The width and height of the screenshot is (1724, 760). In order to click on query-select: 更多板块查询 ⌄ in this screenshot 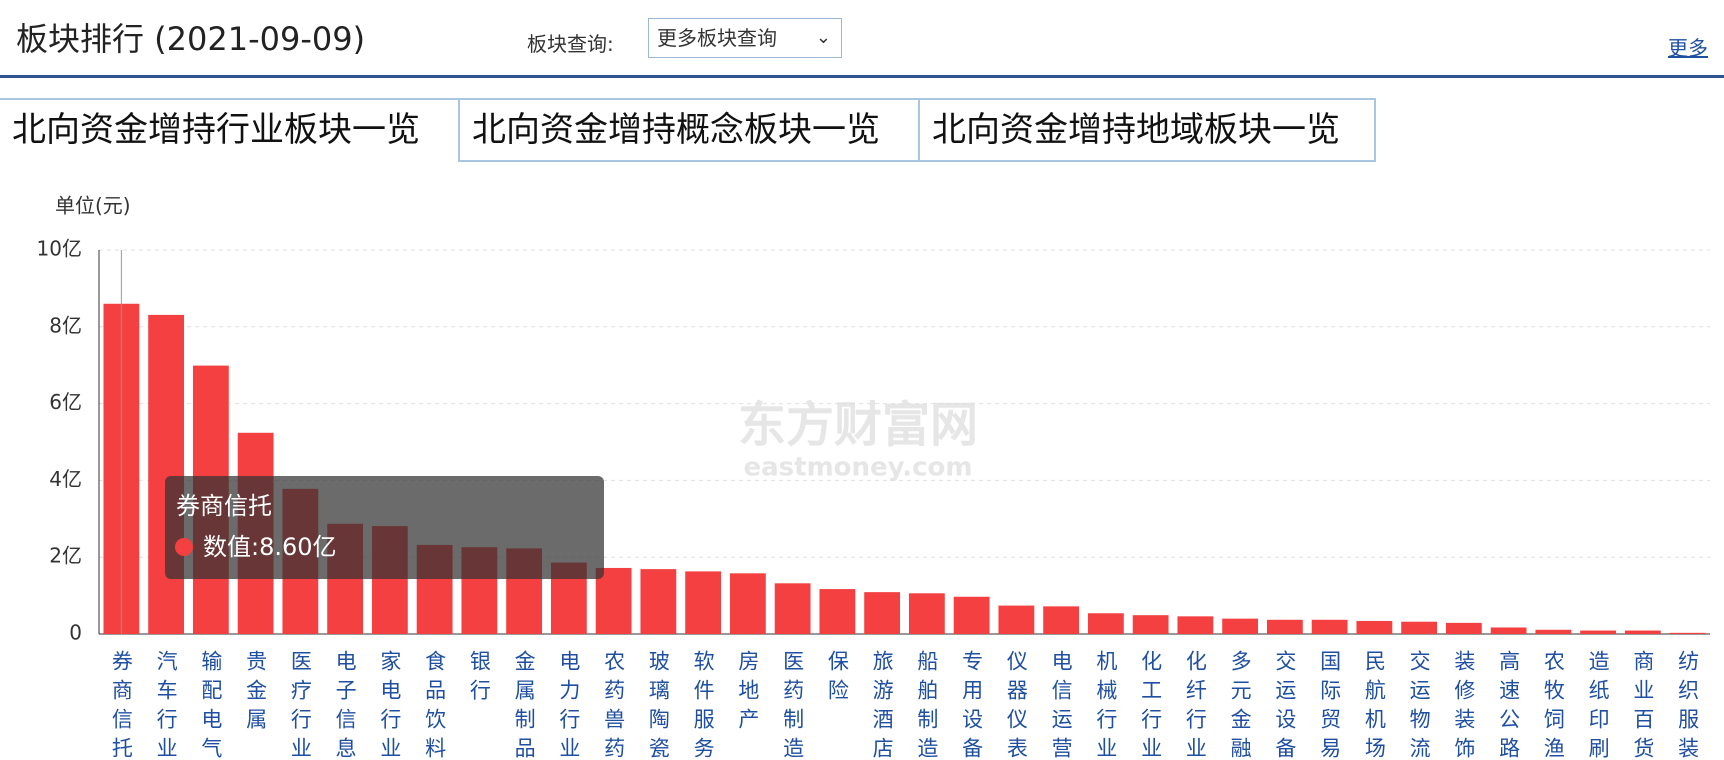, I will do `click(745, 38)`.